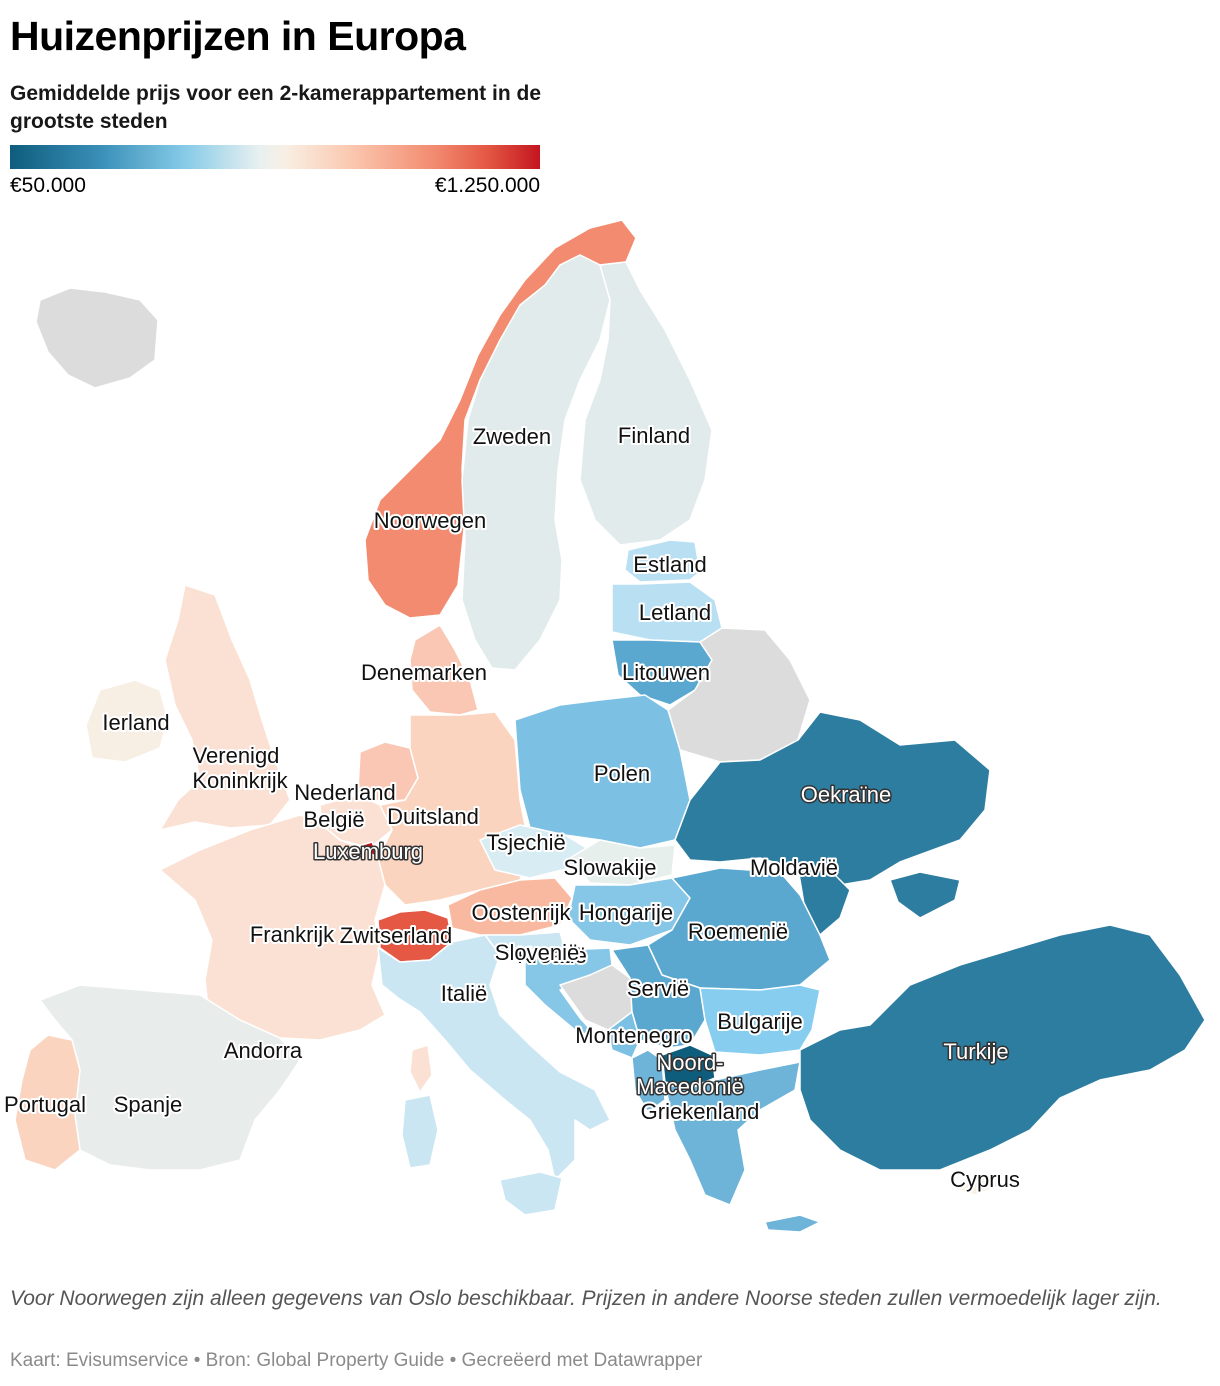 This screenshot has height=1386, width=1220. I want to click on country-denmark, so click(444, 670).